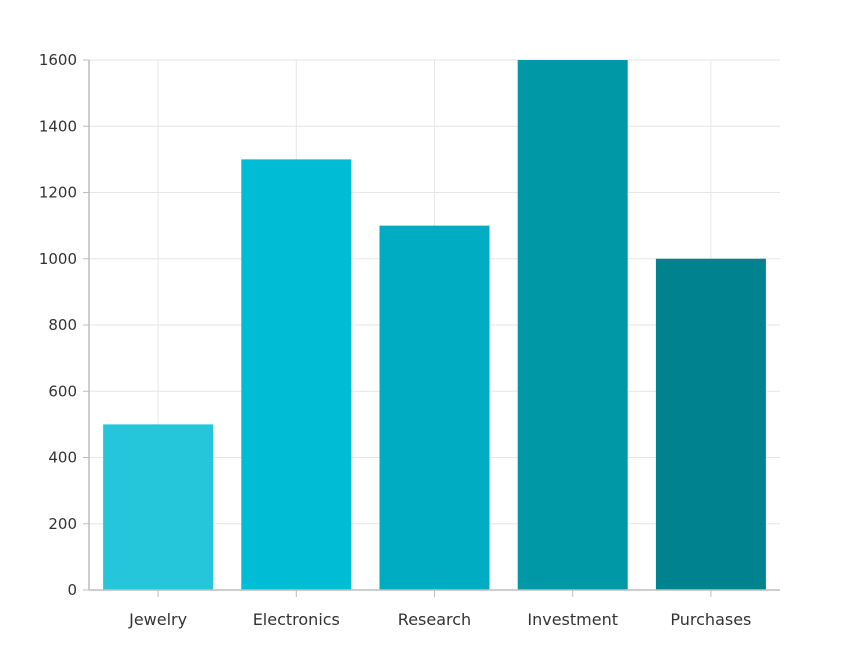 The height and width of the screenshot is (665, 858). What do you see at coordinates (572, 325) in the screenshot?
I see `bar-investment` at bounding box center [572, 325].